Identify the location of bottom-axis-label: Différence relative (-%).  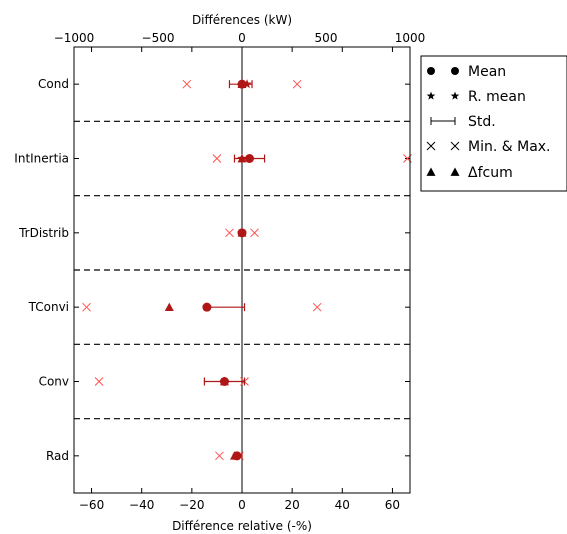
(242, 526).